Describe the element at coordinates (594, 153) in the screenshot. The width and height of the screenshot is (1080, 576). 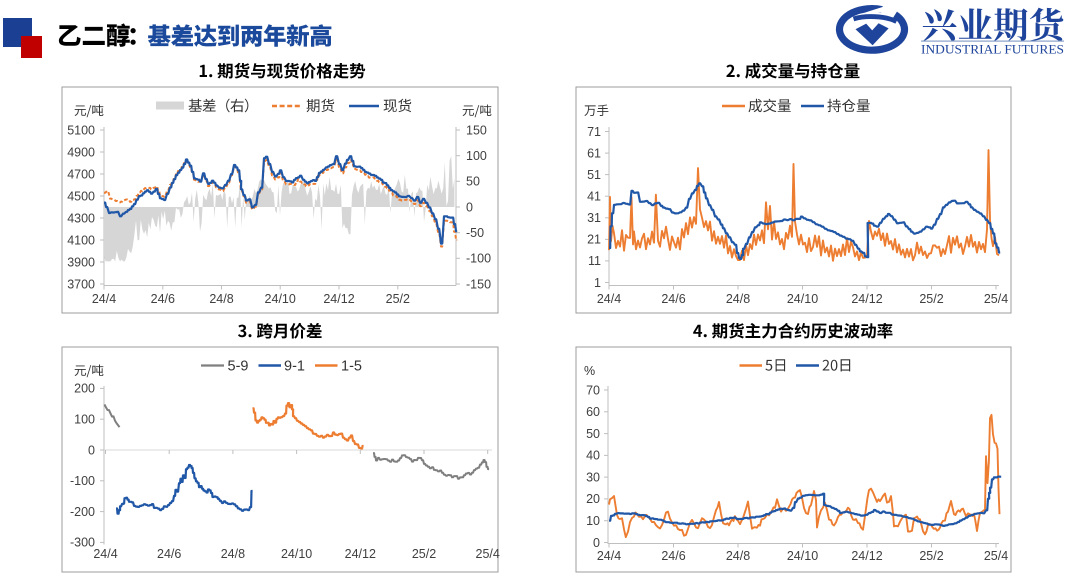
I see `svg-text: 61` at that location.